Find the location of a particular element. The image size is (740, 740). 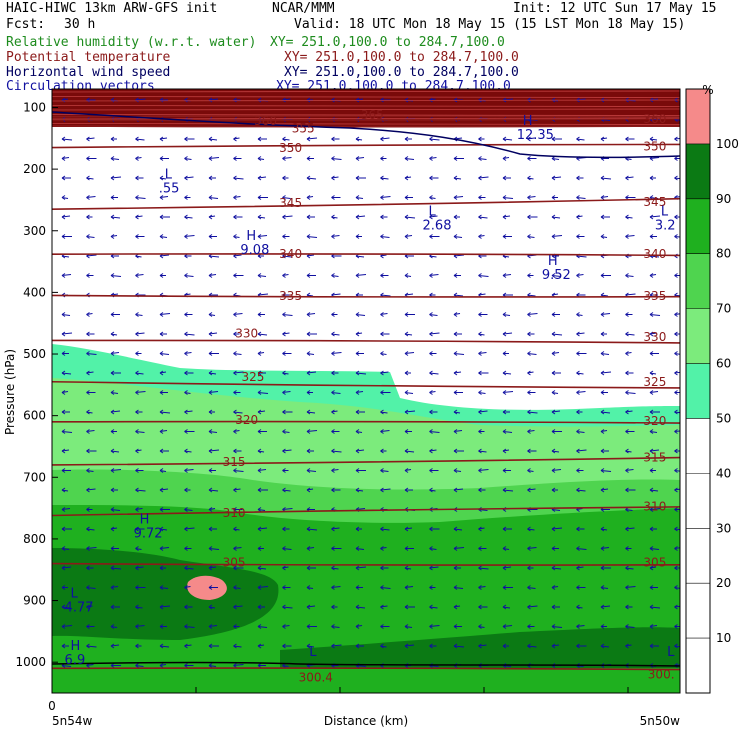

field-theta-xy: XY= 251.0,100.0 to 284.7,100.0 is located at coordinates (401, 57).